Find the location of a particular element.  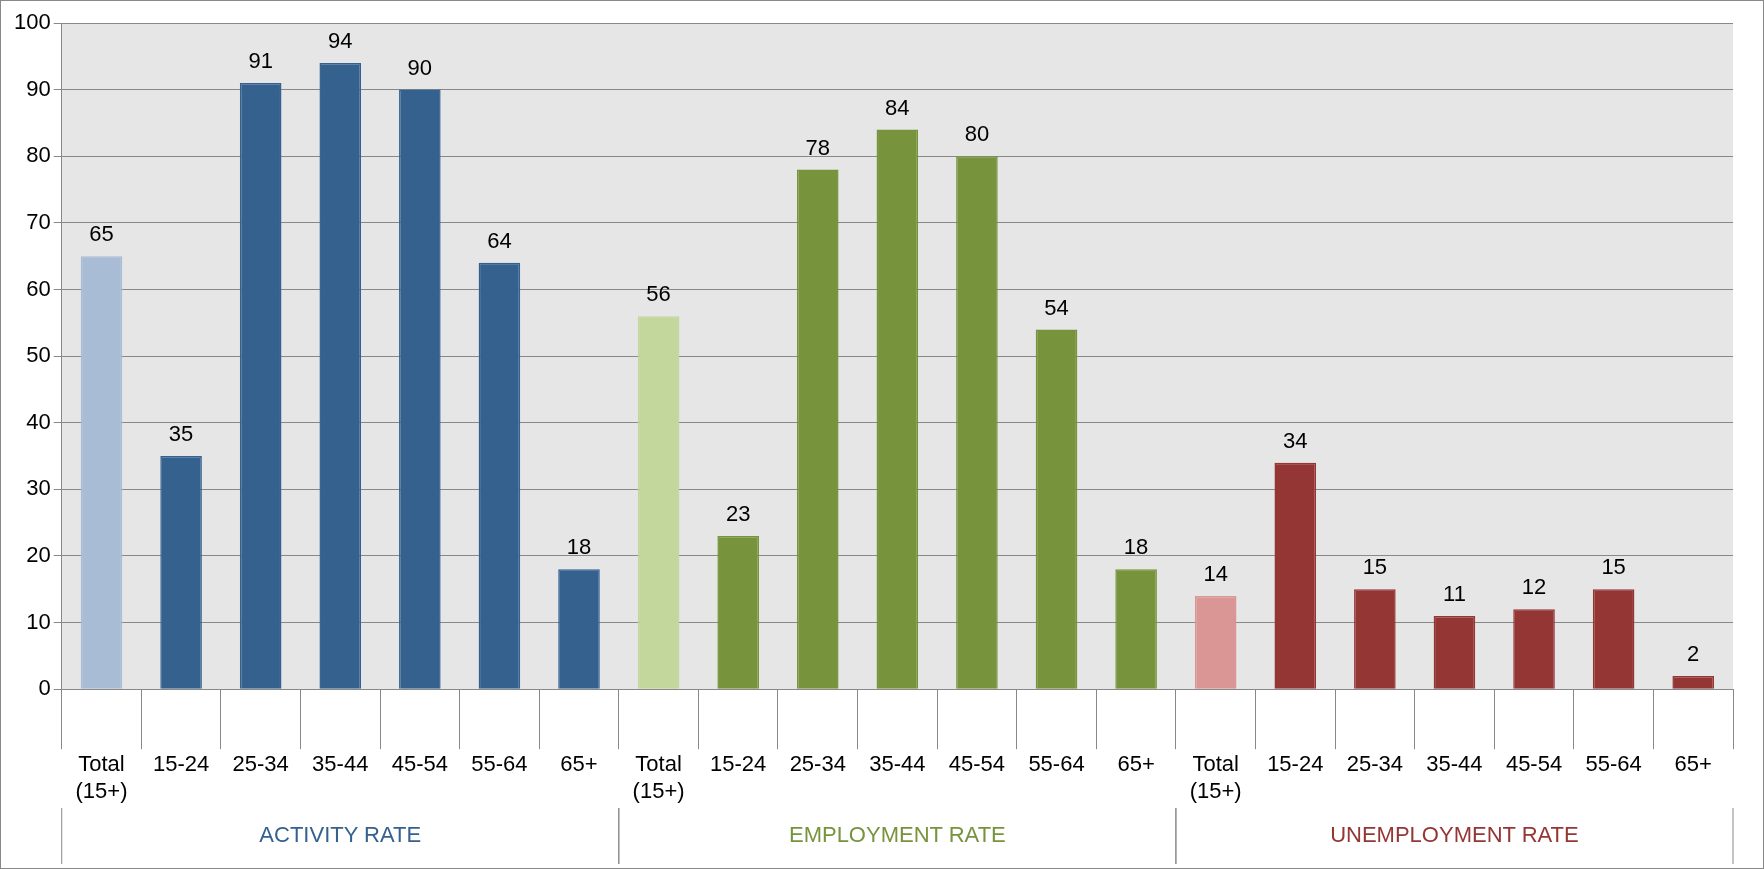

data-label: 12 is located at coordinates (1534, 587).